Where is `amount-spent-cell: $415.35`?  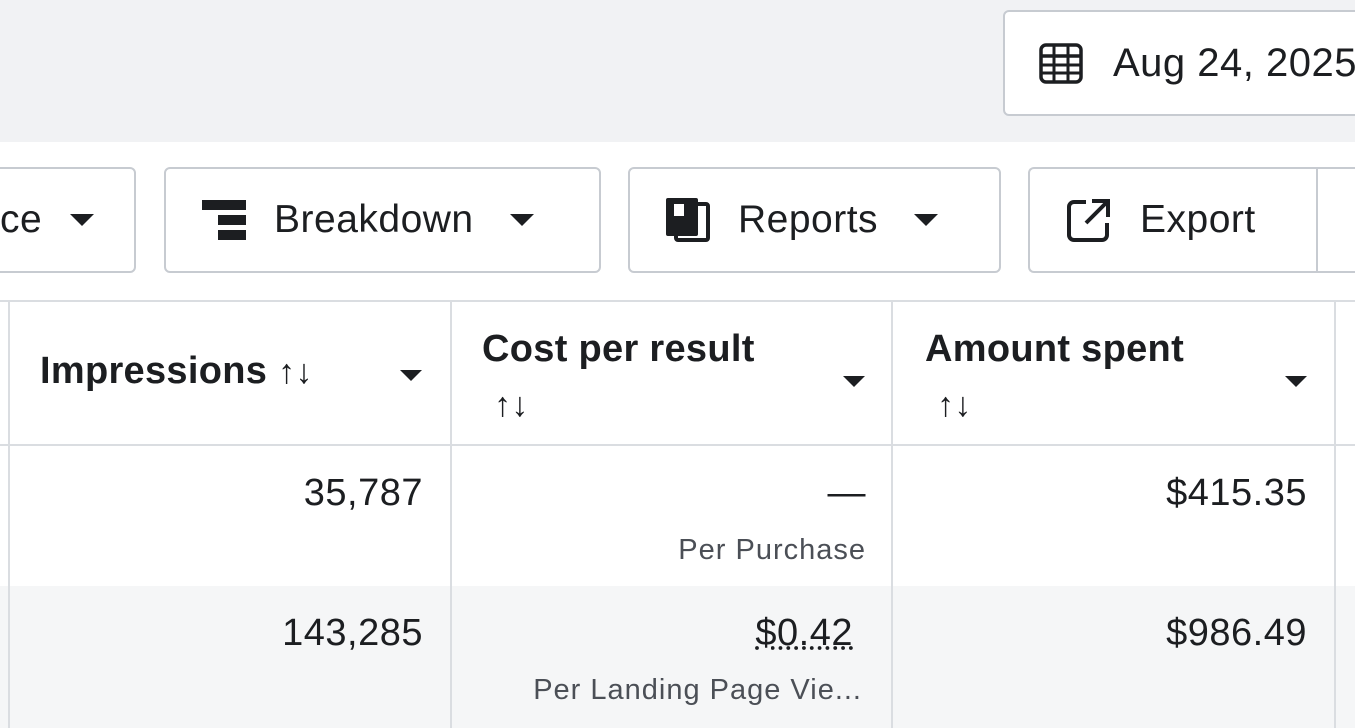 amount-spent-cell: $415.35 is located at coordinates (1236, 493).